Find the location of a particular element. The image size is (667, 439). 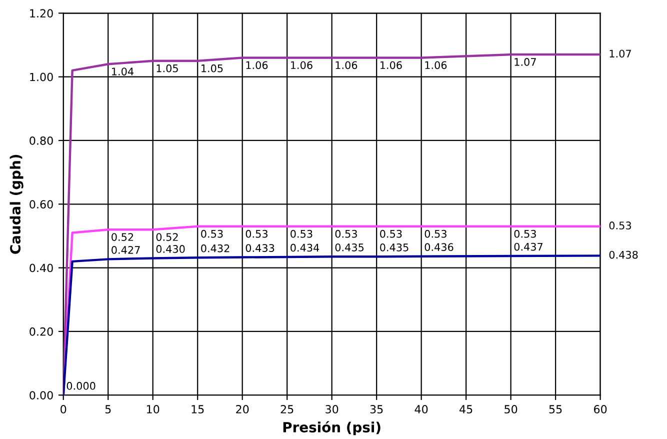

x-tick-label: 45 is located at coordinates (466, 409).